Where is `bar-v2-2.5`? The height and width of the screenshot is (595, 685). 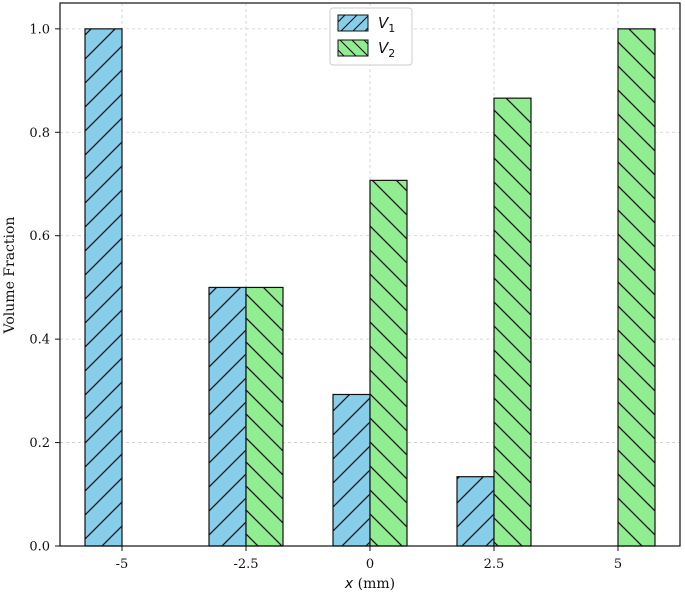 bar-v2-2.5 is located at coordinates (512, 322).